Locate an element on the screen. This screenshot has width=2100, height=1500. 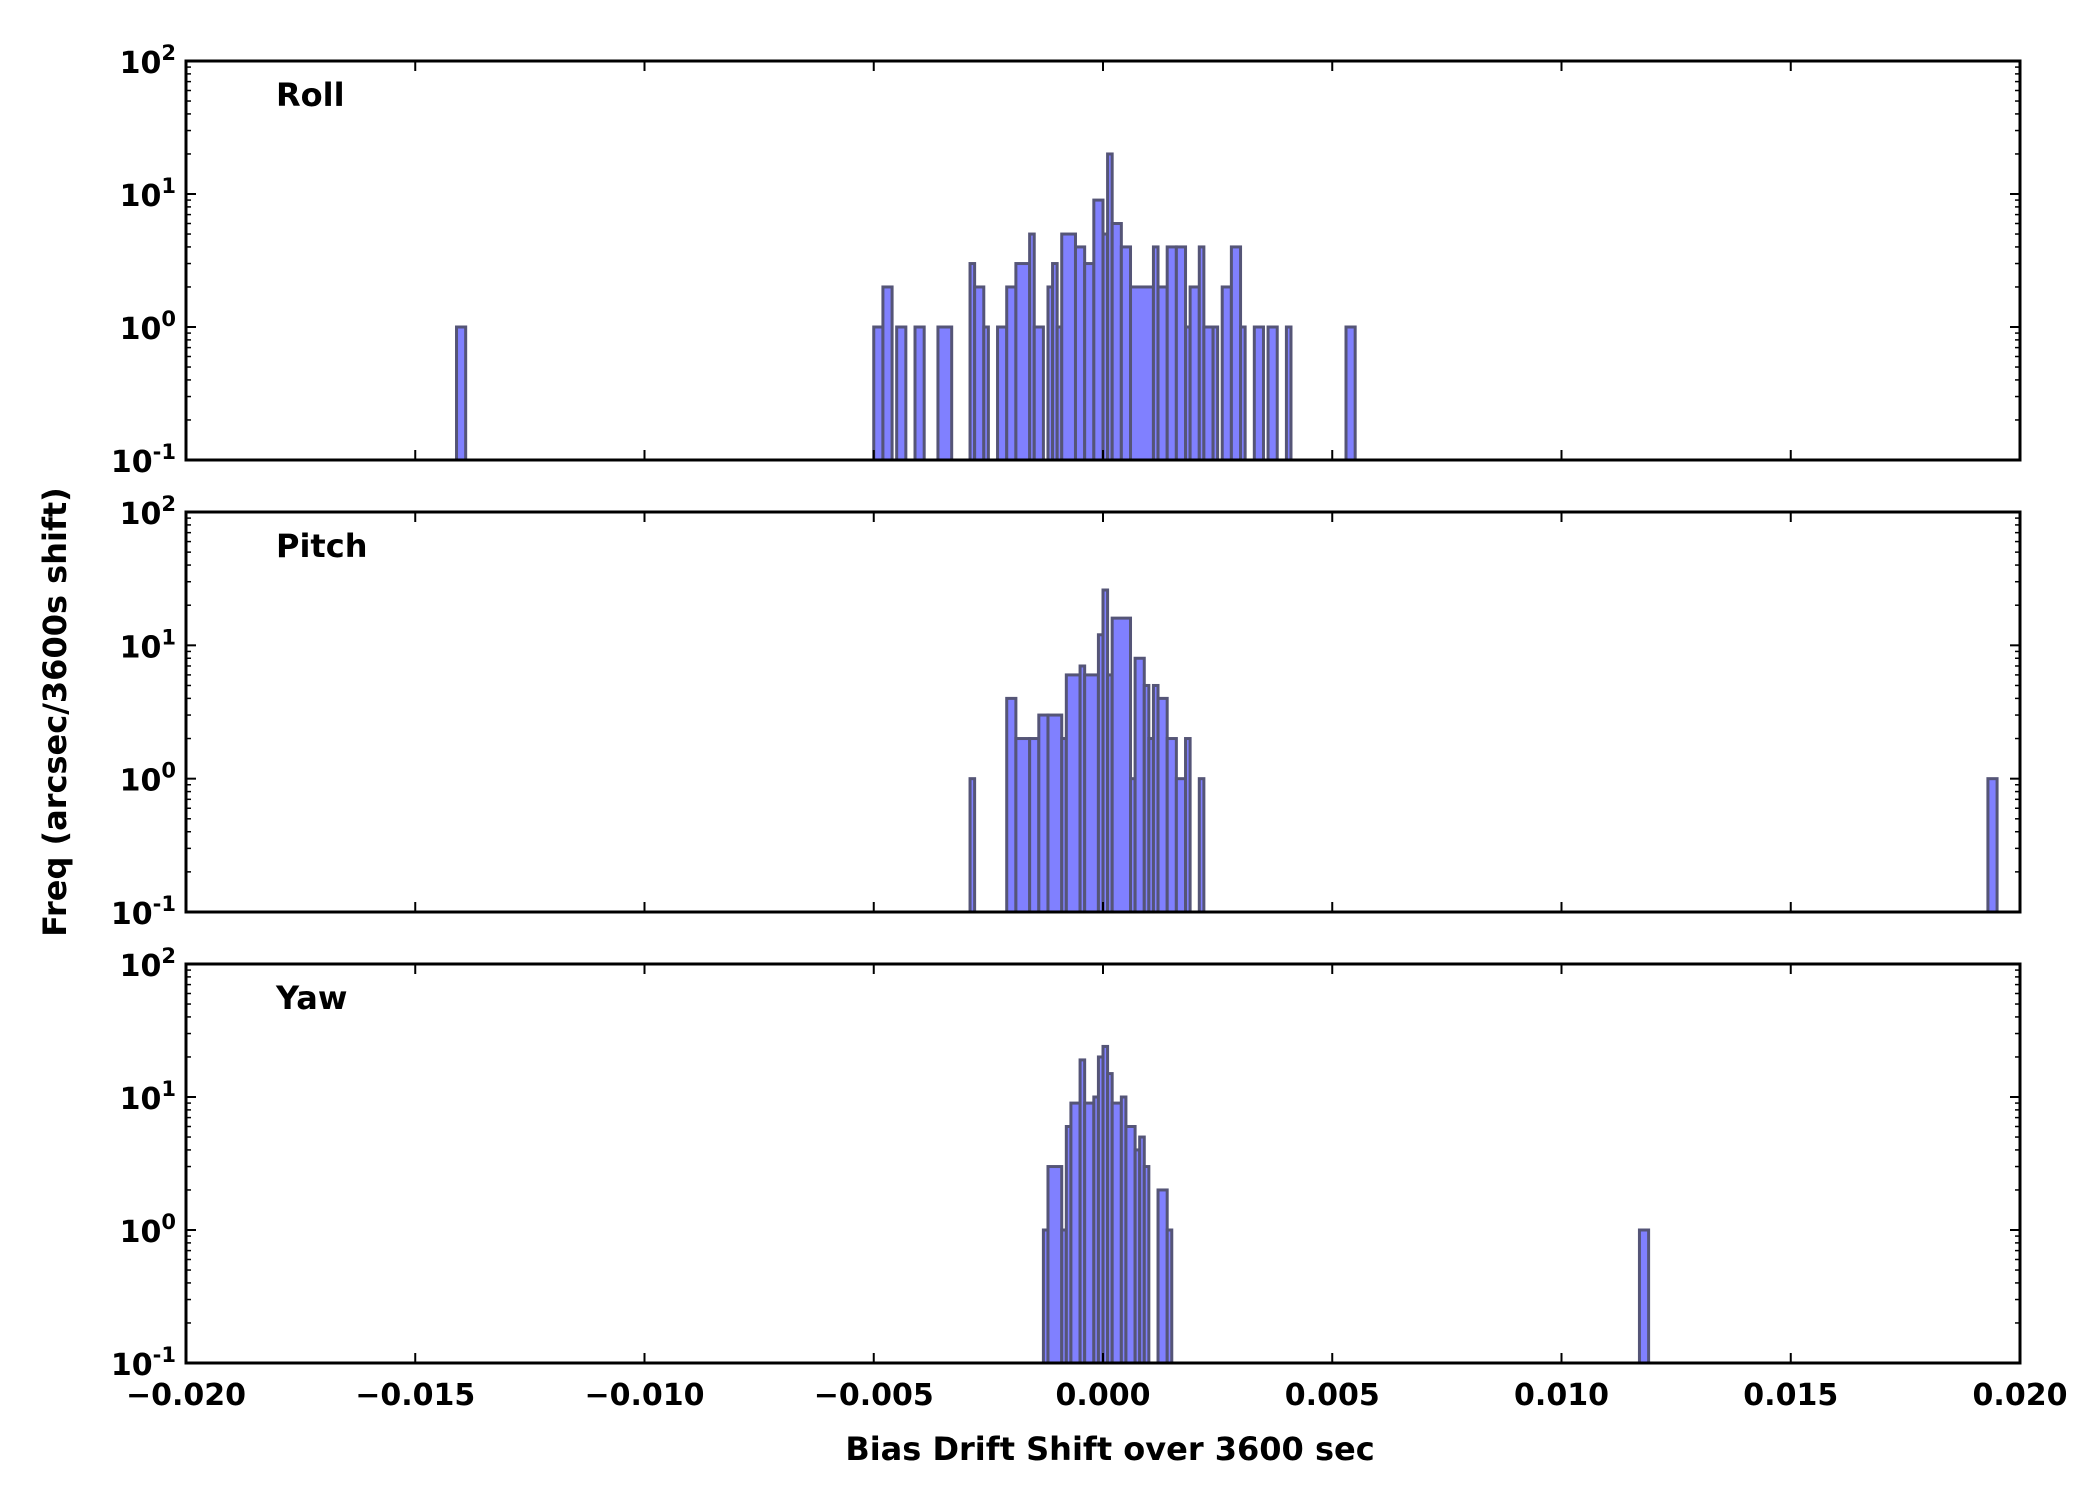
x-tick-label: −0.020 is located at coordinates (186, 1395).